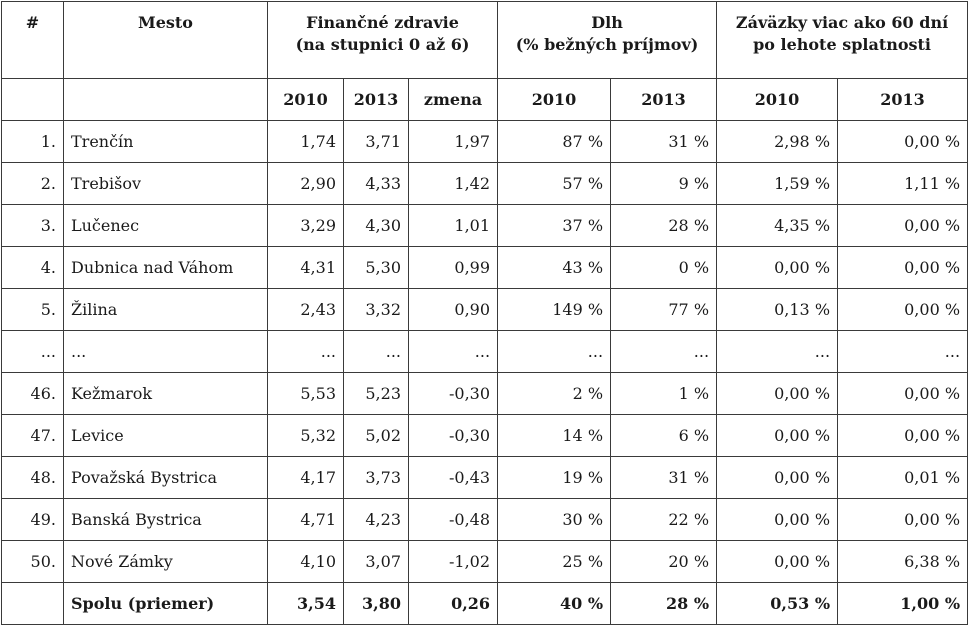  What do you see at coordinates (554, 393) in the screenshot?
I see `cell-debt-2010: 2 %` at bounding box center [554, 393].